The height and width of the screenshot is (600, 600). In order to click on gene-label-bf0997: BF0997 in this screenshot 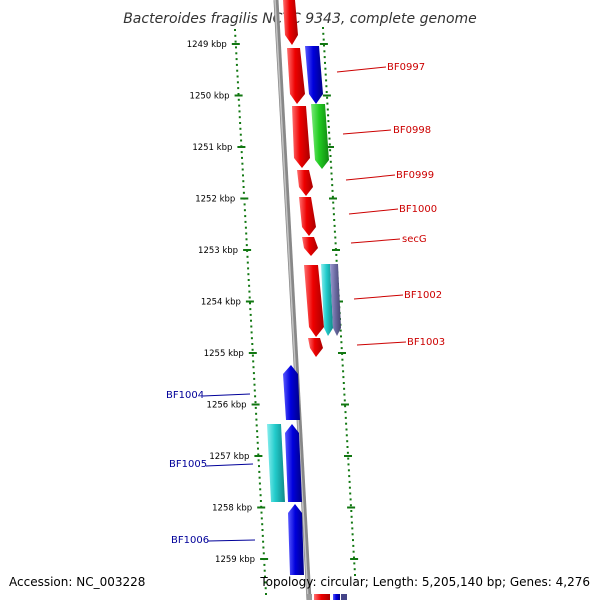, I will do `click(406, 67)`.